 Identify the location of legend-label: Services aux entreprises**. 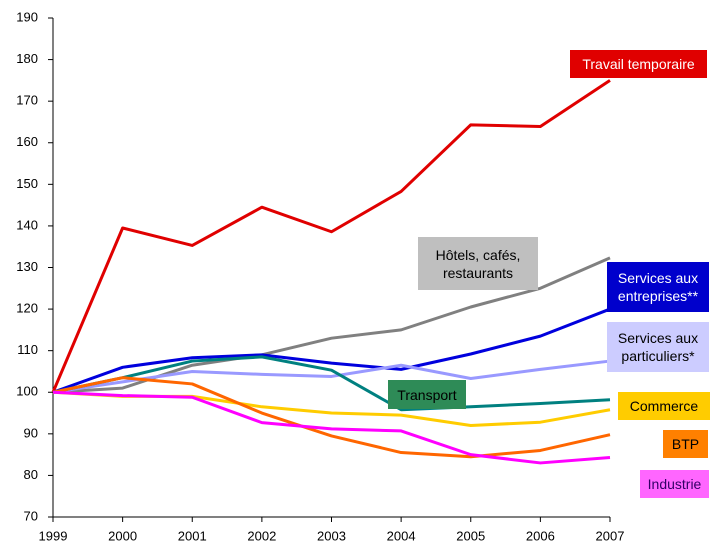
(658, 287).